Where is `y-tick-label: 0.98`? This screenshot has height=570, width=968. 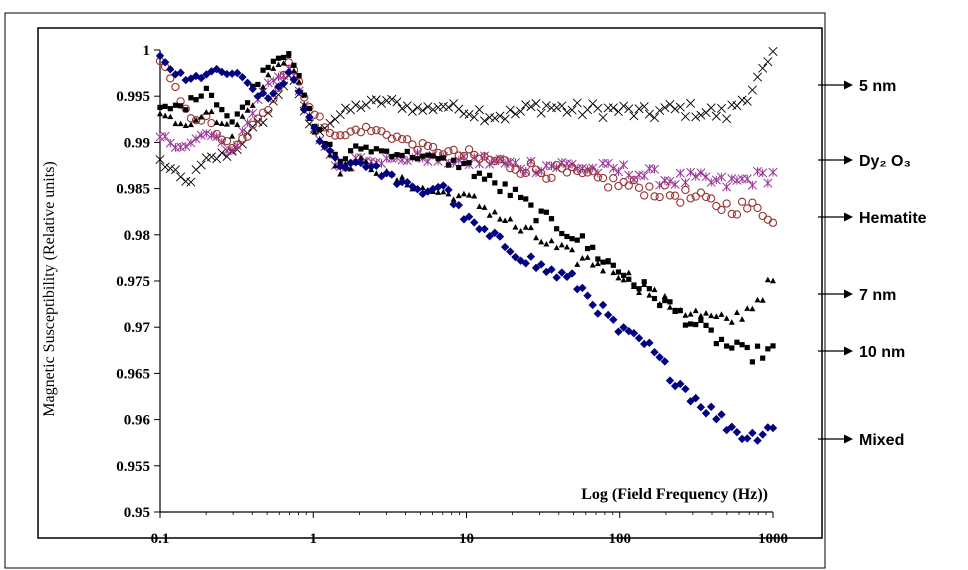
y-tick-label: 0.98 is located at coordinates (137, 236).